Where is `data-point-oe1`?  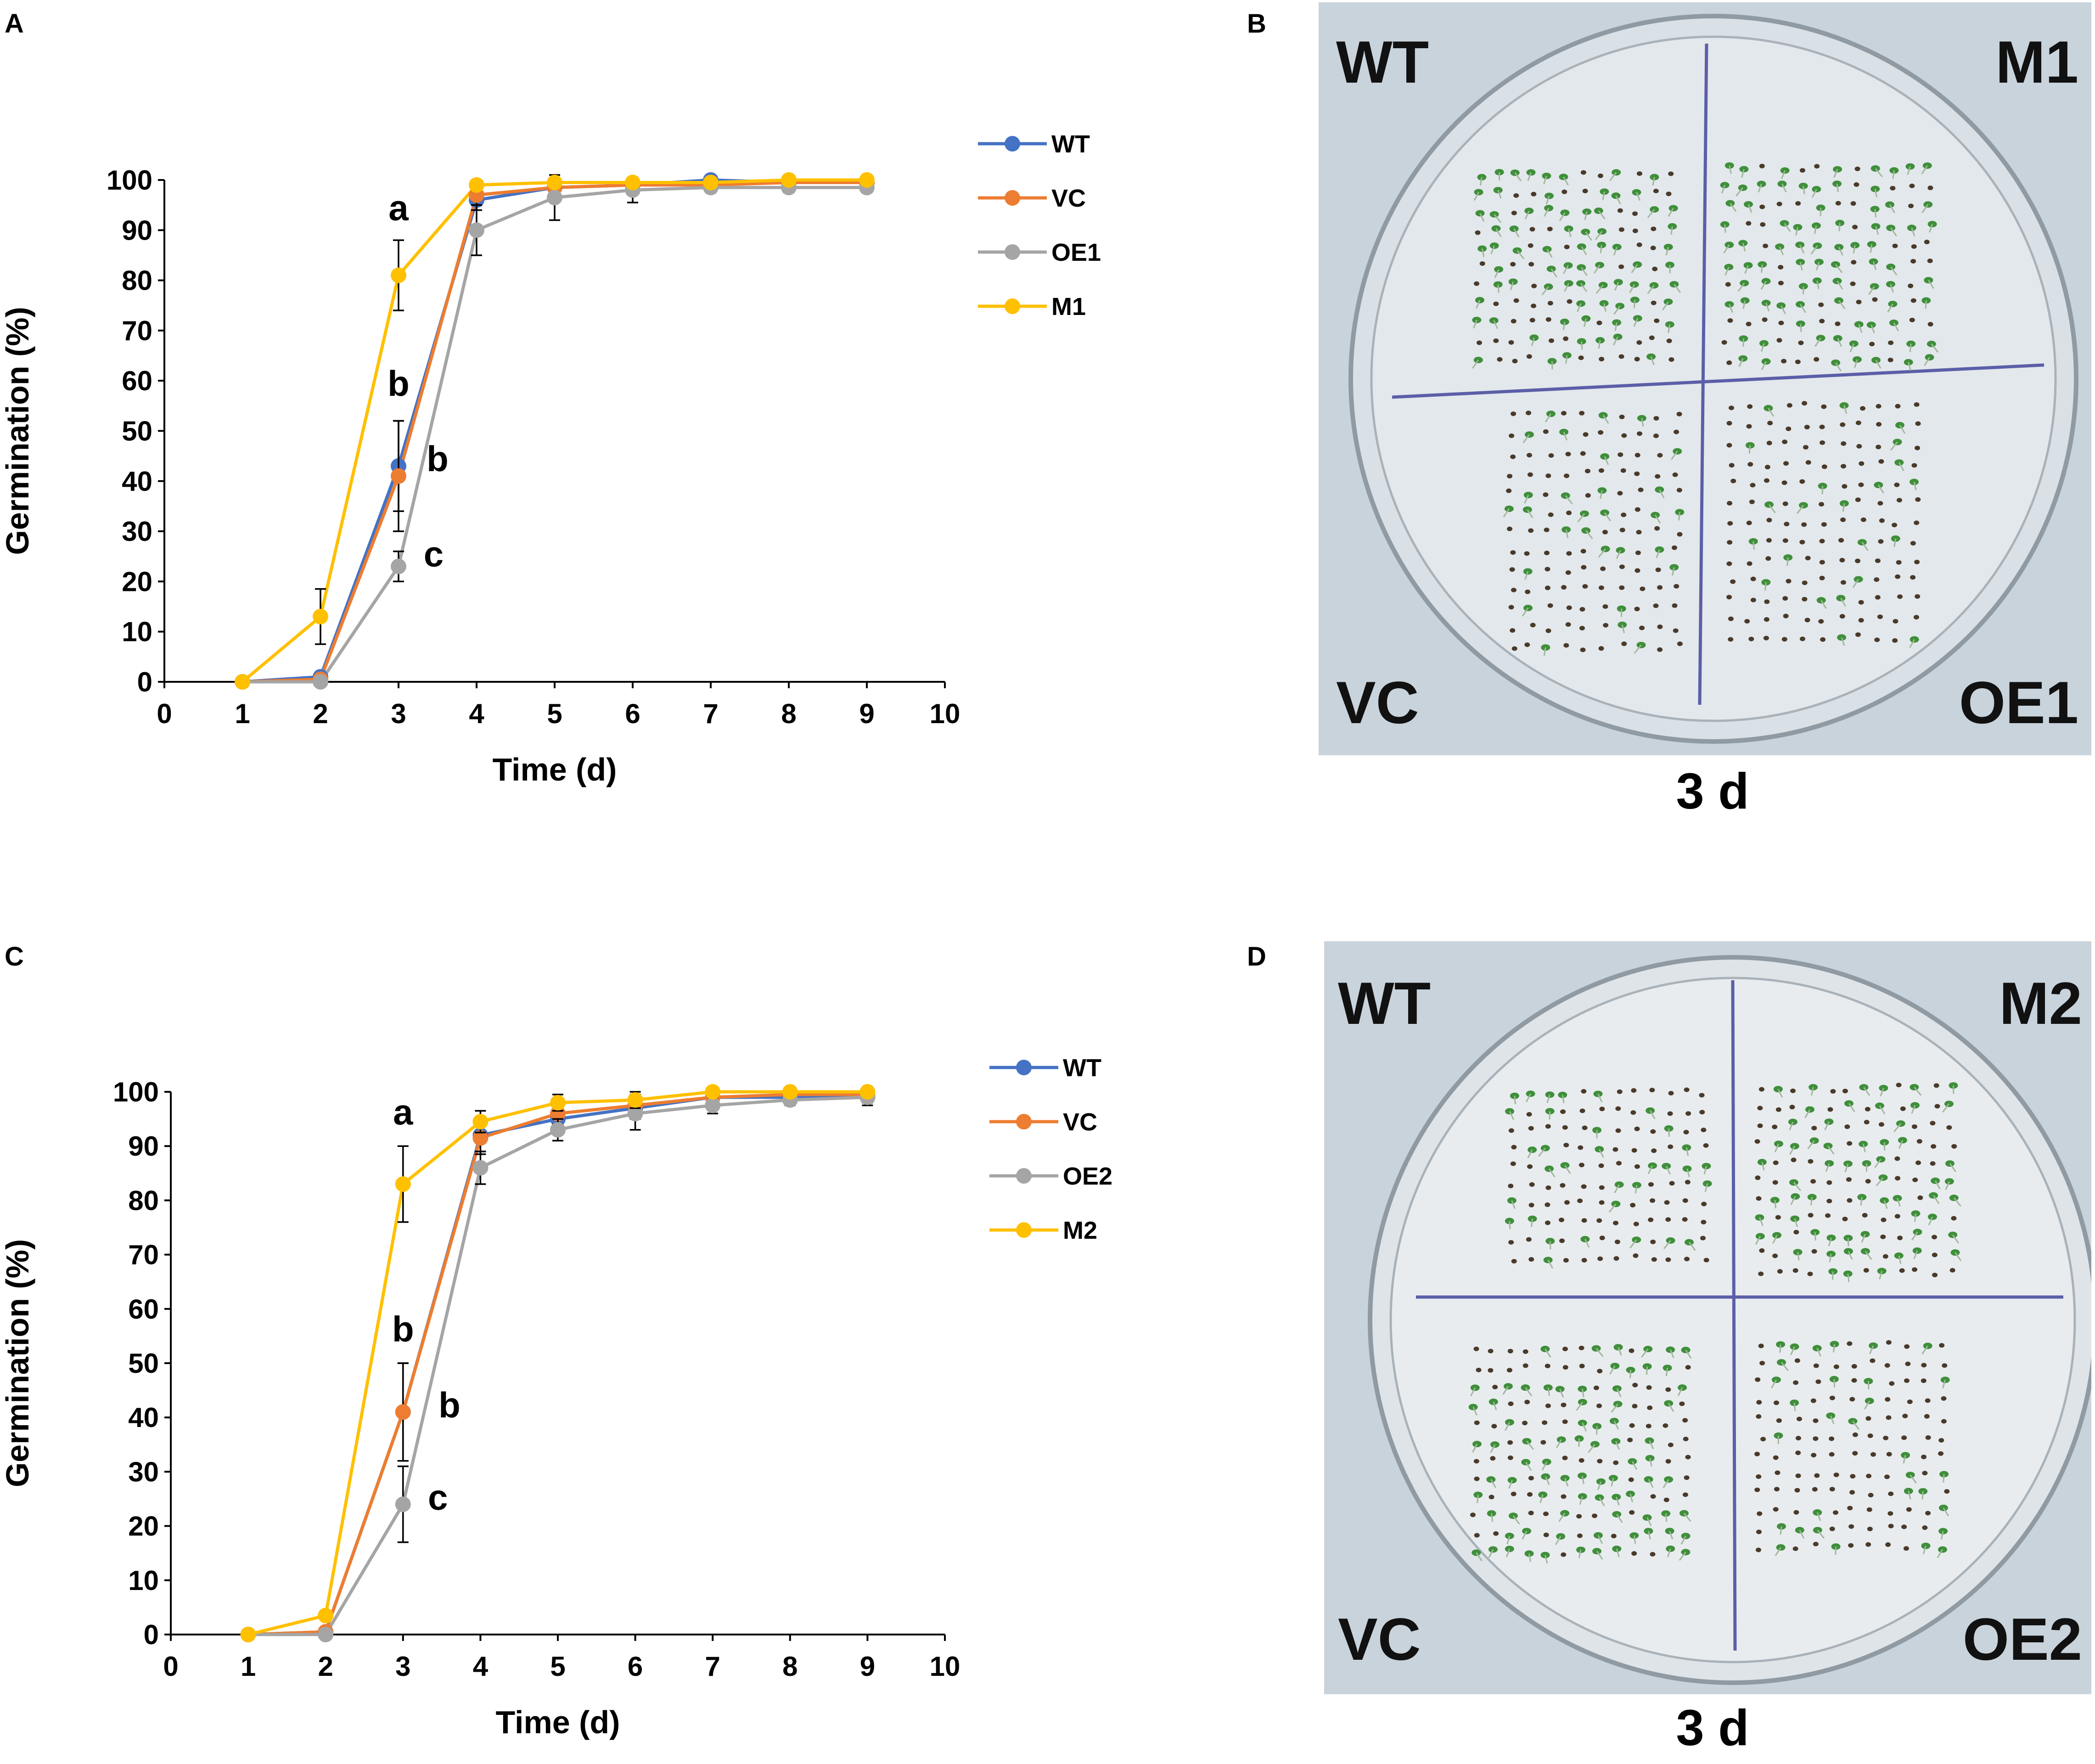 data-point-oe1 is located at coordinates (398, 566).